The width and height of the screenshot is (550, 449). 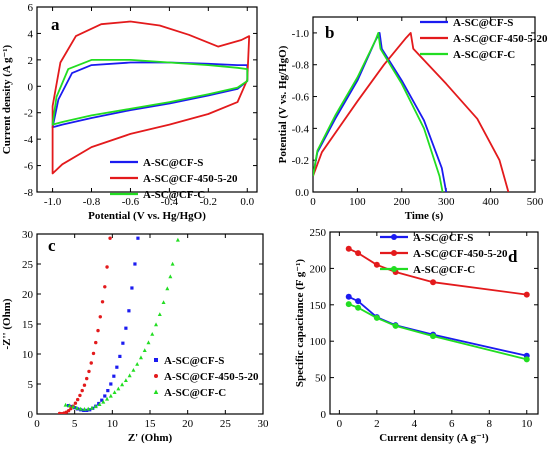 What do you see at coordinates (452, 424) in the screenshot?
I see `x-tick-label: 6` at bounding box center [452, 424].